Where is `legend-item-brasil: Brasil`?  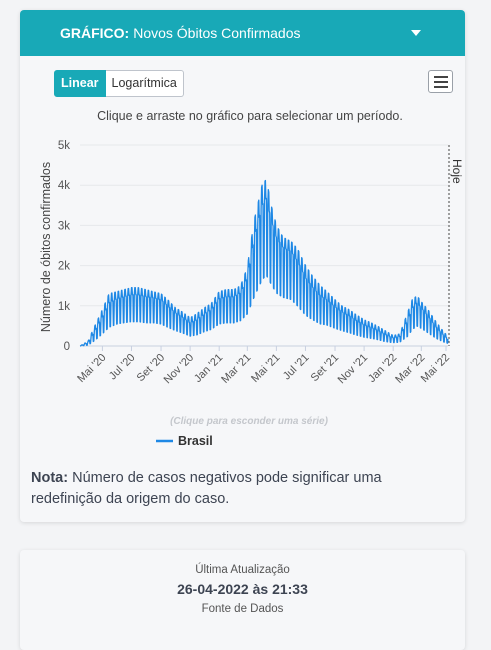 legend-item-brasil: Brasil is located at coordinates (184, 441).